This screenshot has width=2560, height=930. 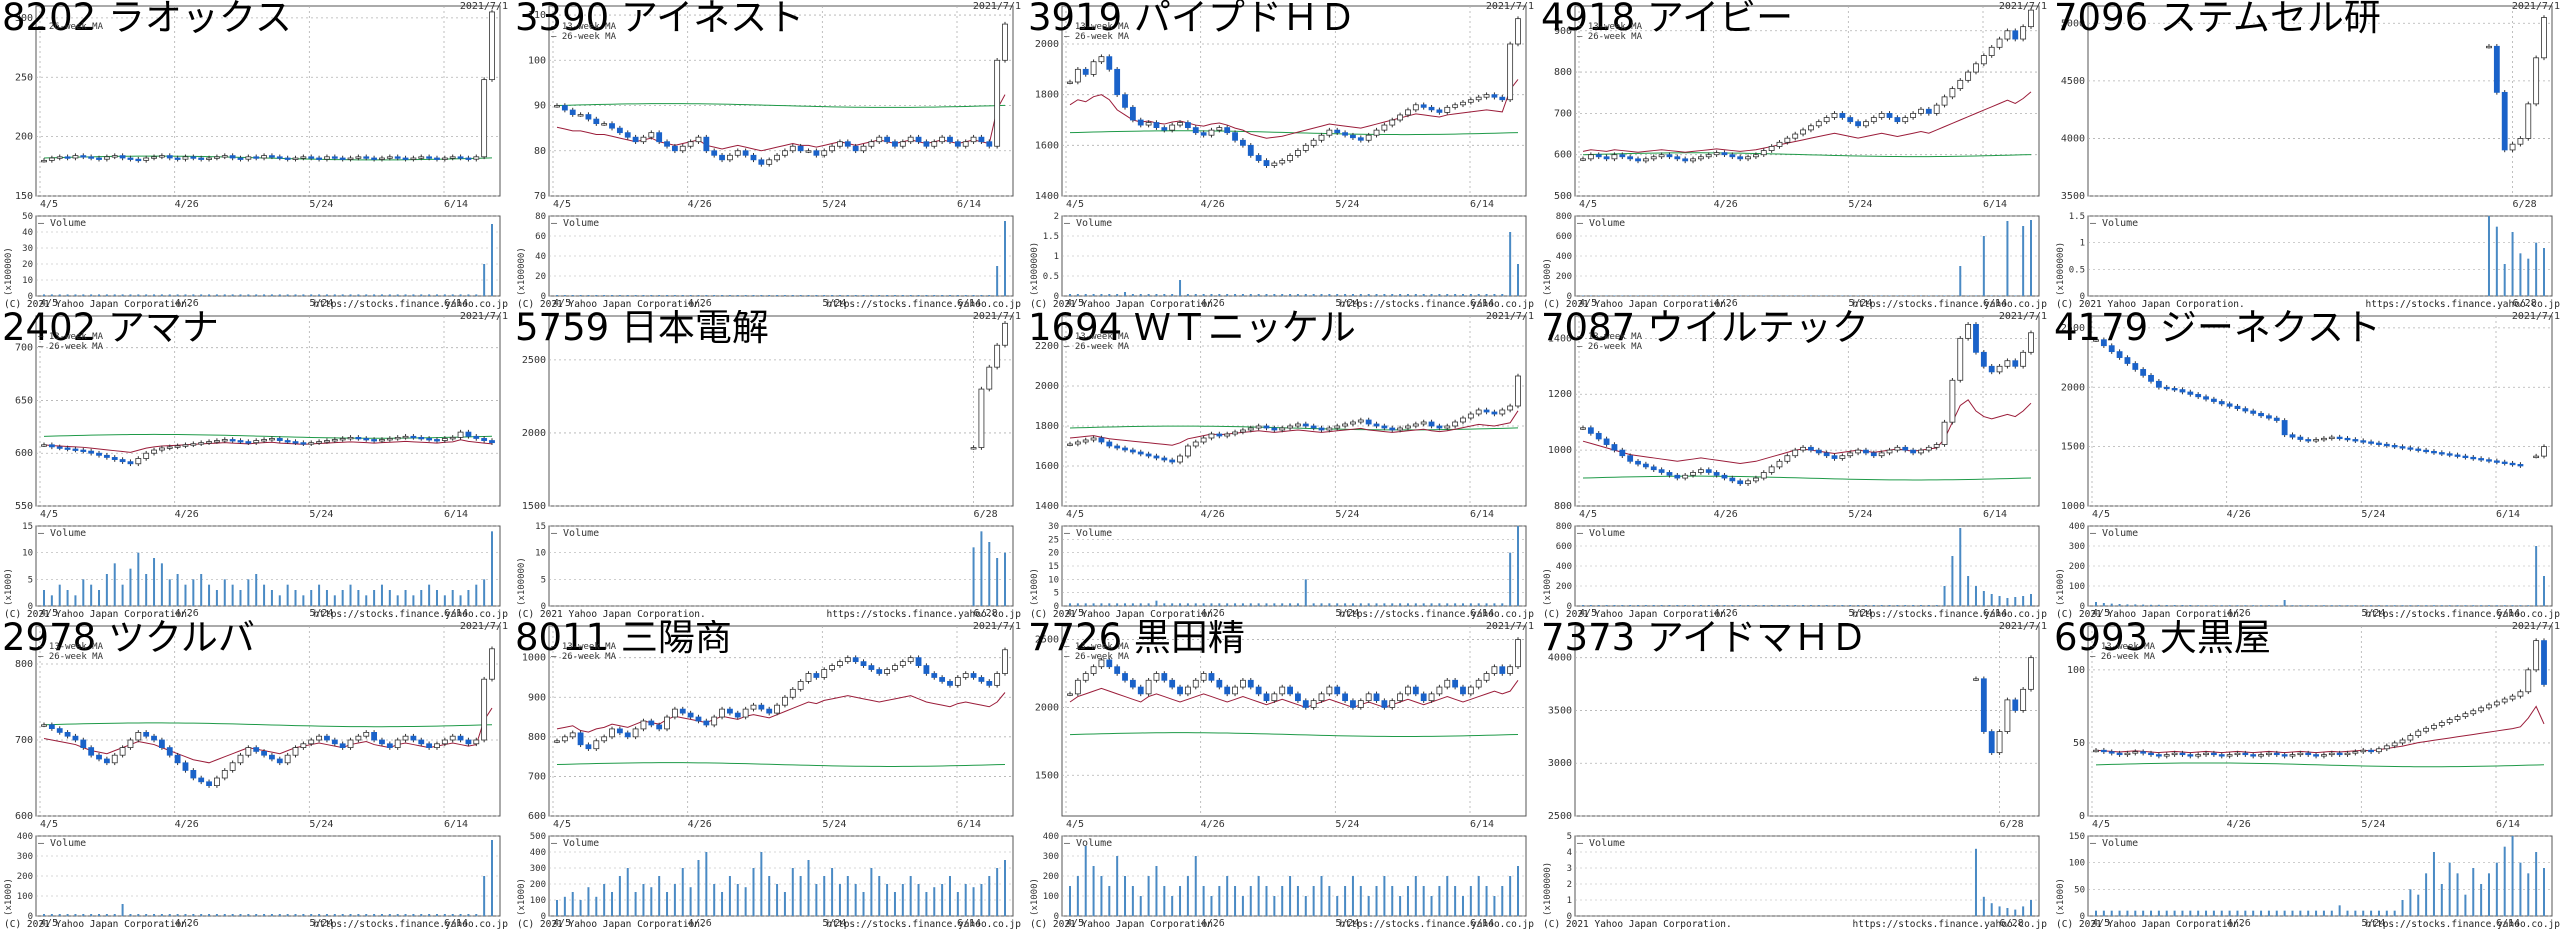 I want to click on price-plot-frame, so click(x=2320, y=411).